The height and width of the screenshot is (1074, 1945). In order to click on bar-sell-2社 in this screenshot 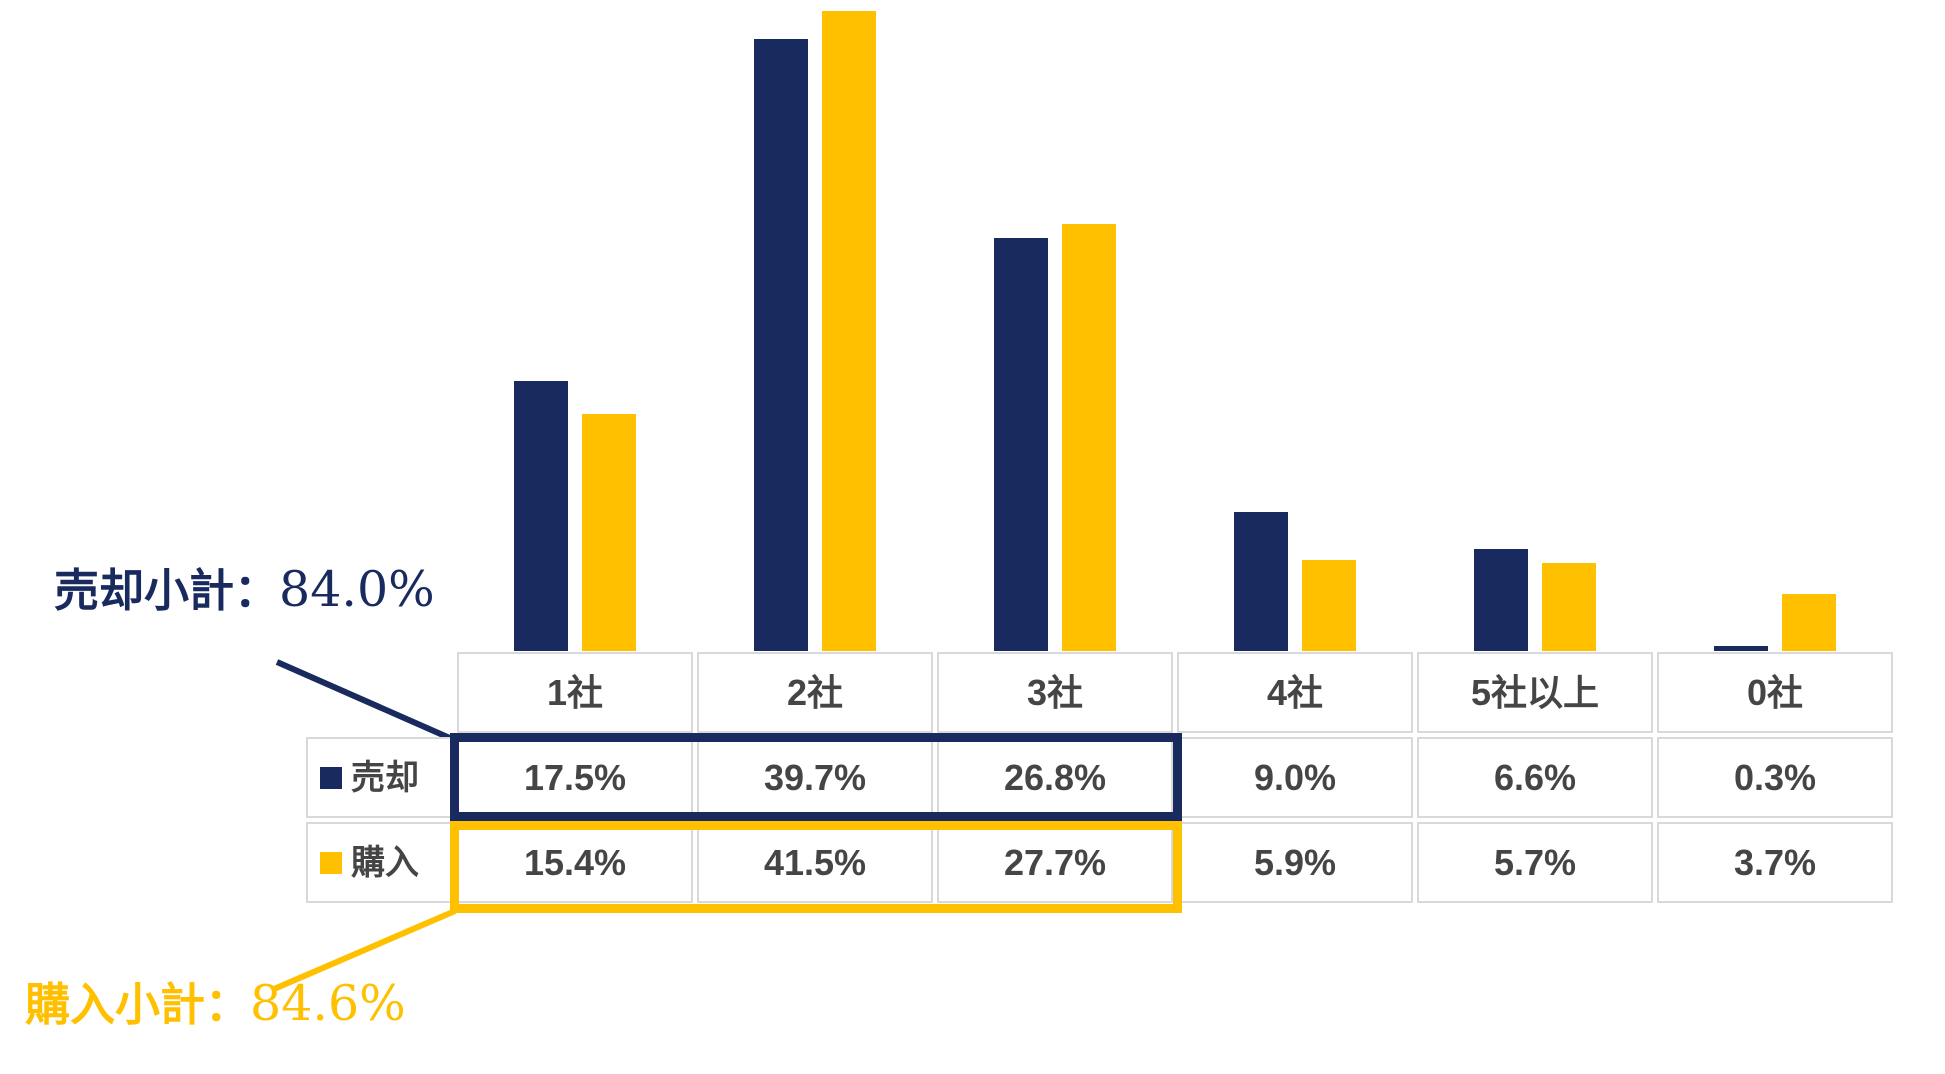, I will do `click(781, 345)`.